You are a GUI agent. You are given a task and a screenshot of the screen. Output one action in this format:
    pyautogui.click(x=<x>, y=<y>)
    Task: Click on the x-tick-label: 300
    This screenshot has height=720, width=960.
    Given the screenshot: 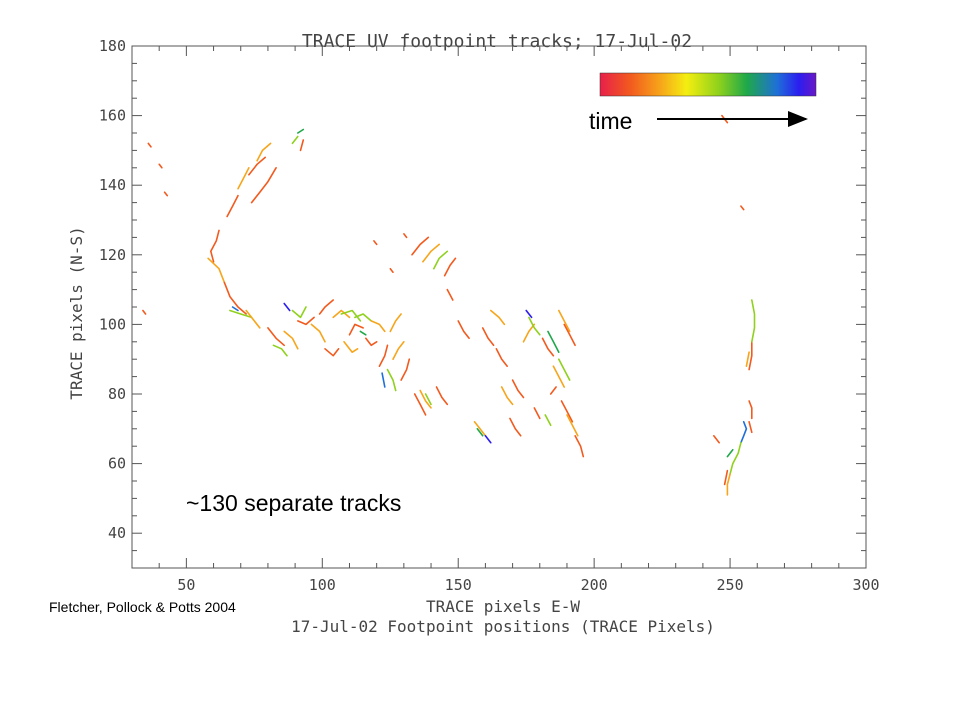 What is the action you would take?
    pyautogui.click(x=865, y=585)
    